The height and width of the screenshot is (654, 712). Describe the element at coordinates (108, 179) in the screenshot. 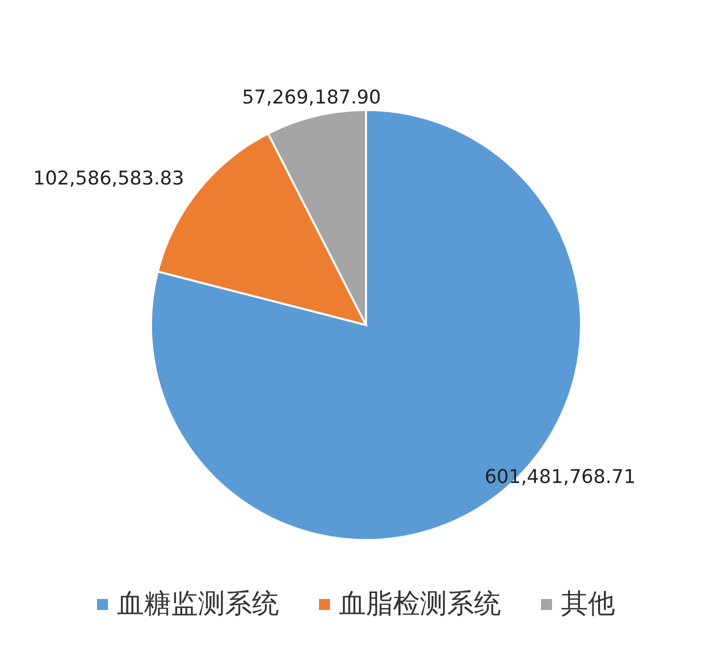

I see `data-label: 102,586,583.83` at that location.